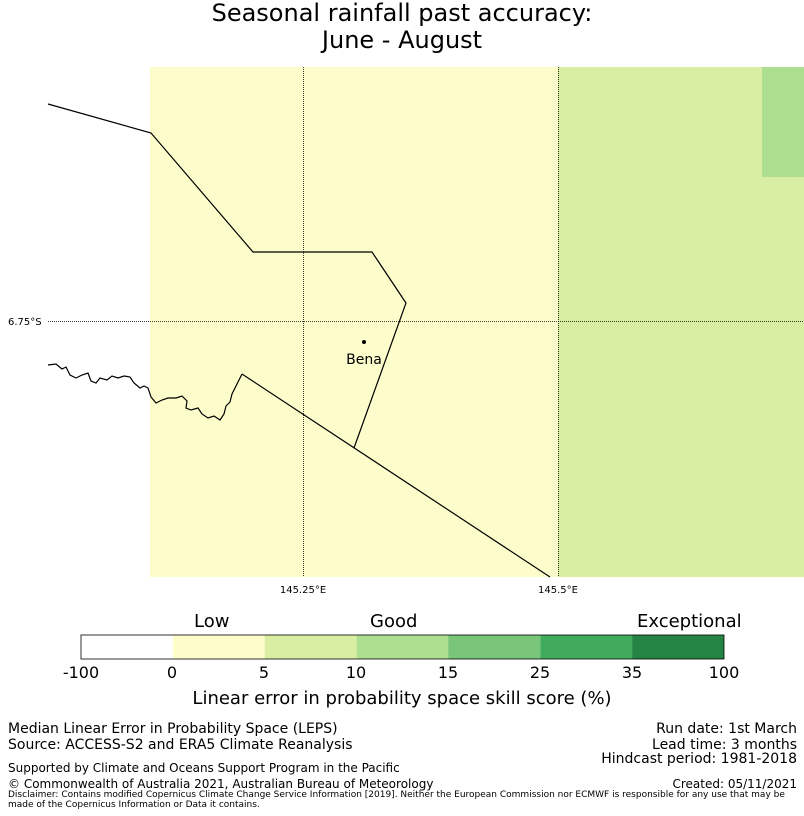  I want to click on footer-hindcast-period: Hindcast period: 1981-2018, so click(699, 759).